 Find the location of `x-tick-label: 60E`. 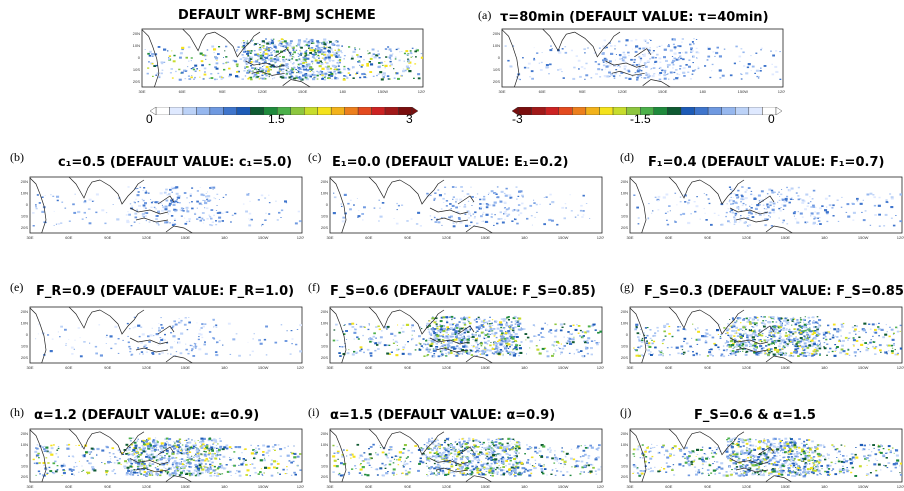

x-tick-label: 60E is located at coordinates (68, 237).